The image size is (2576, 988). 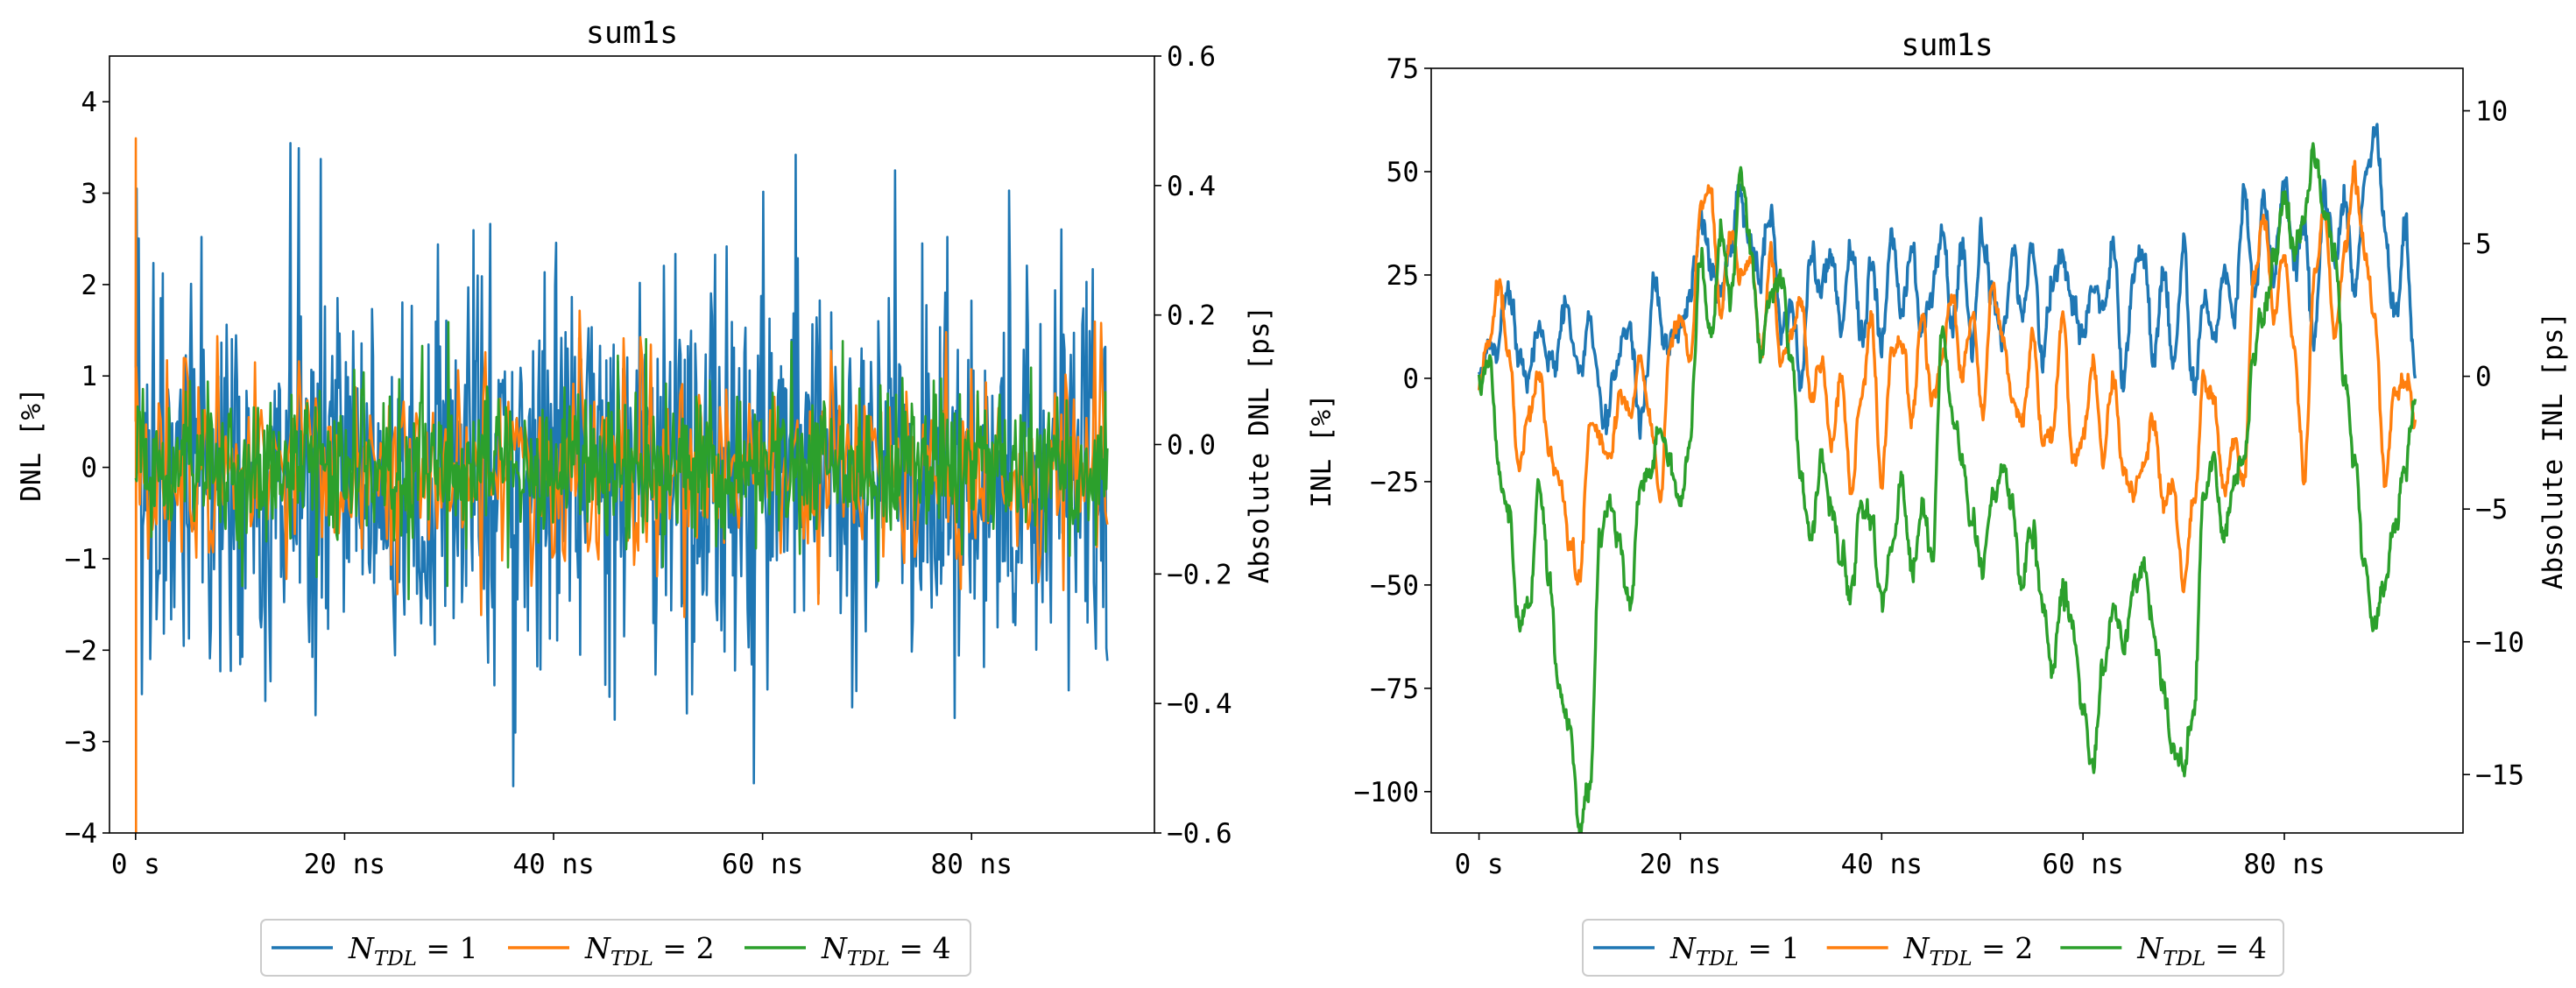 What do you see at coordinates (81, 743) in the screenshot?
I see `y-tick-label: −3` at bounding box center [81, 743].